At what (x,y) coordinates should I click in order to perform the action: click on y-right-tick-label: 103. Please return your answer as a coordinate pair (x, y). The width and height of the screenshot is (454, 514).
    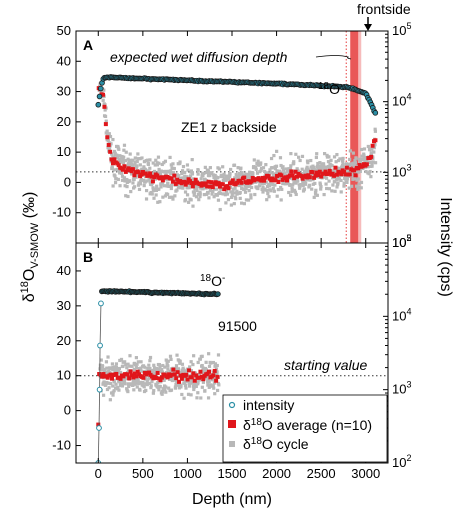
    Looking at the image, I should click on (401, 388).